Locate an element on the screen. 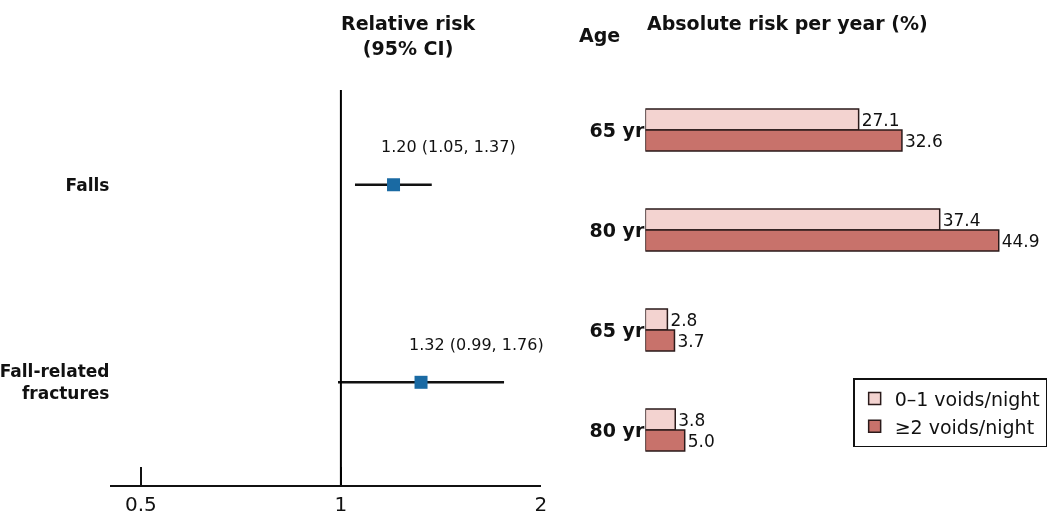 Image resolution: width=1058 pixels, height=520 pixels. data-label: 3.8 is located at coordinates (692, 419).